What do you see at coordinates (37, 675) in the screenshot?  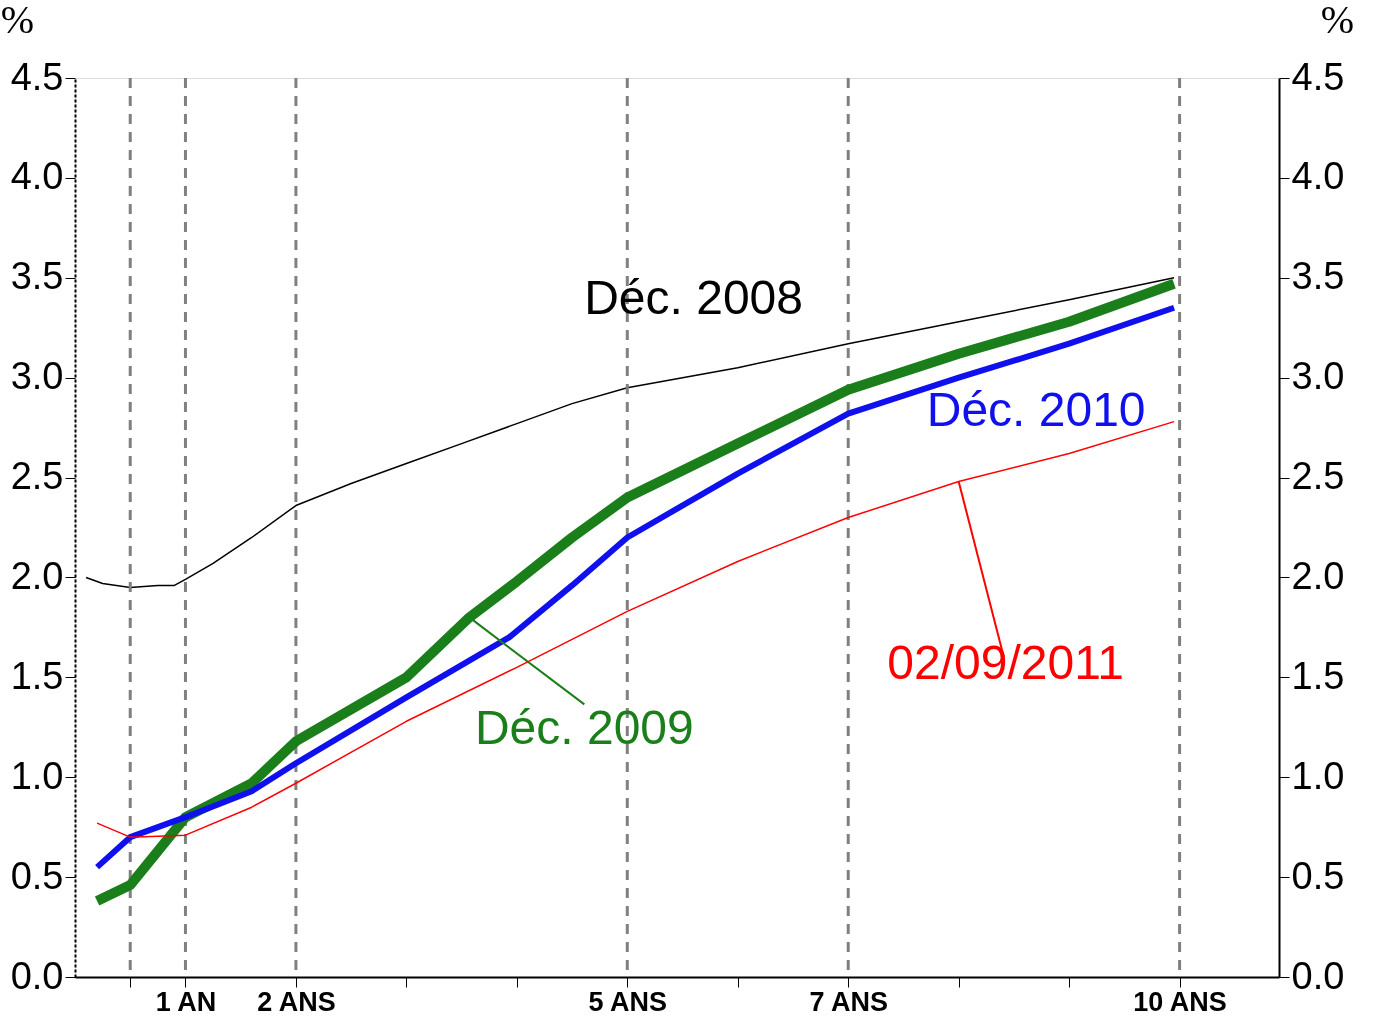 I see `y-tick-label: 1.5` at bounding box center [37, 675].